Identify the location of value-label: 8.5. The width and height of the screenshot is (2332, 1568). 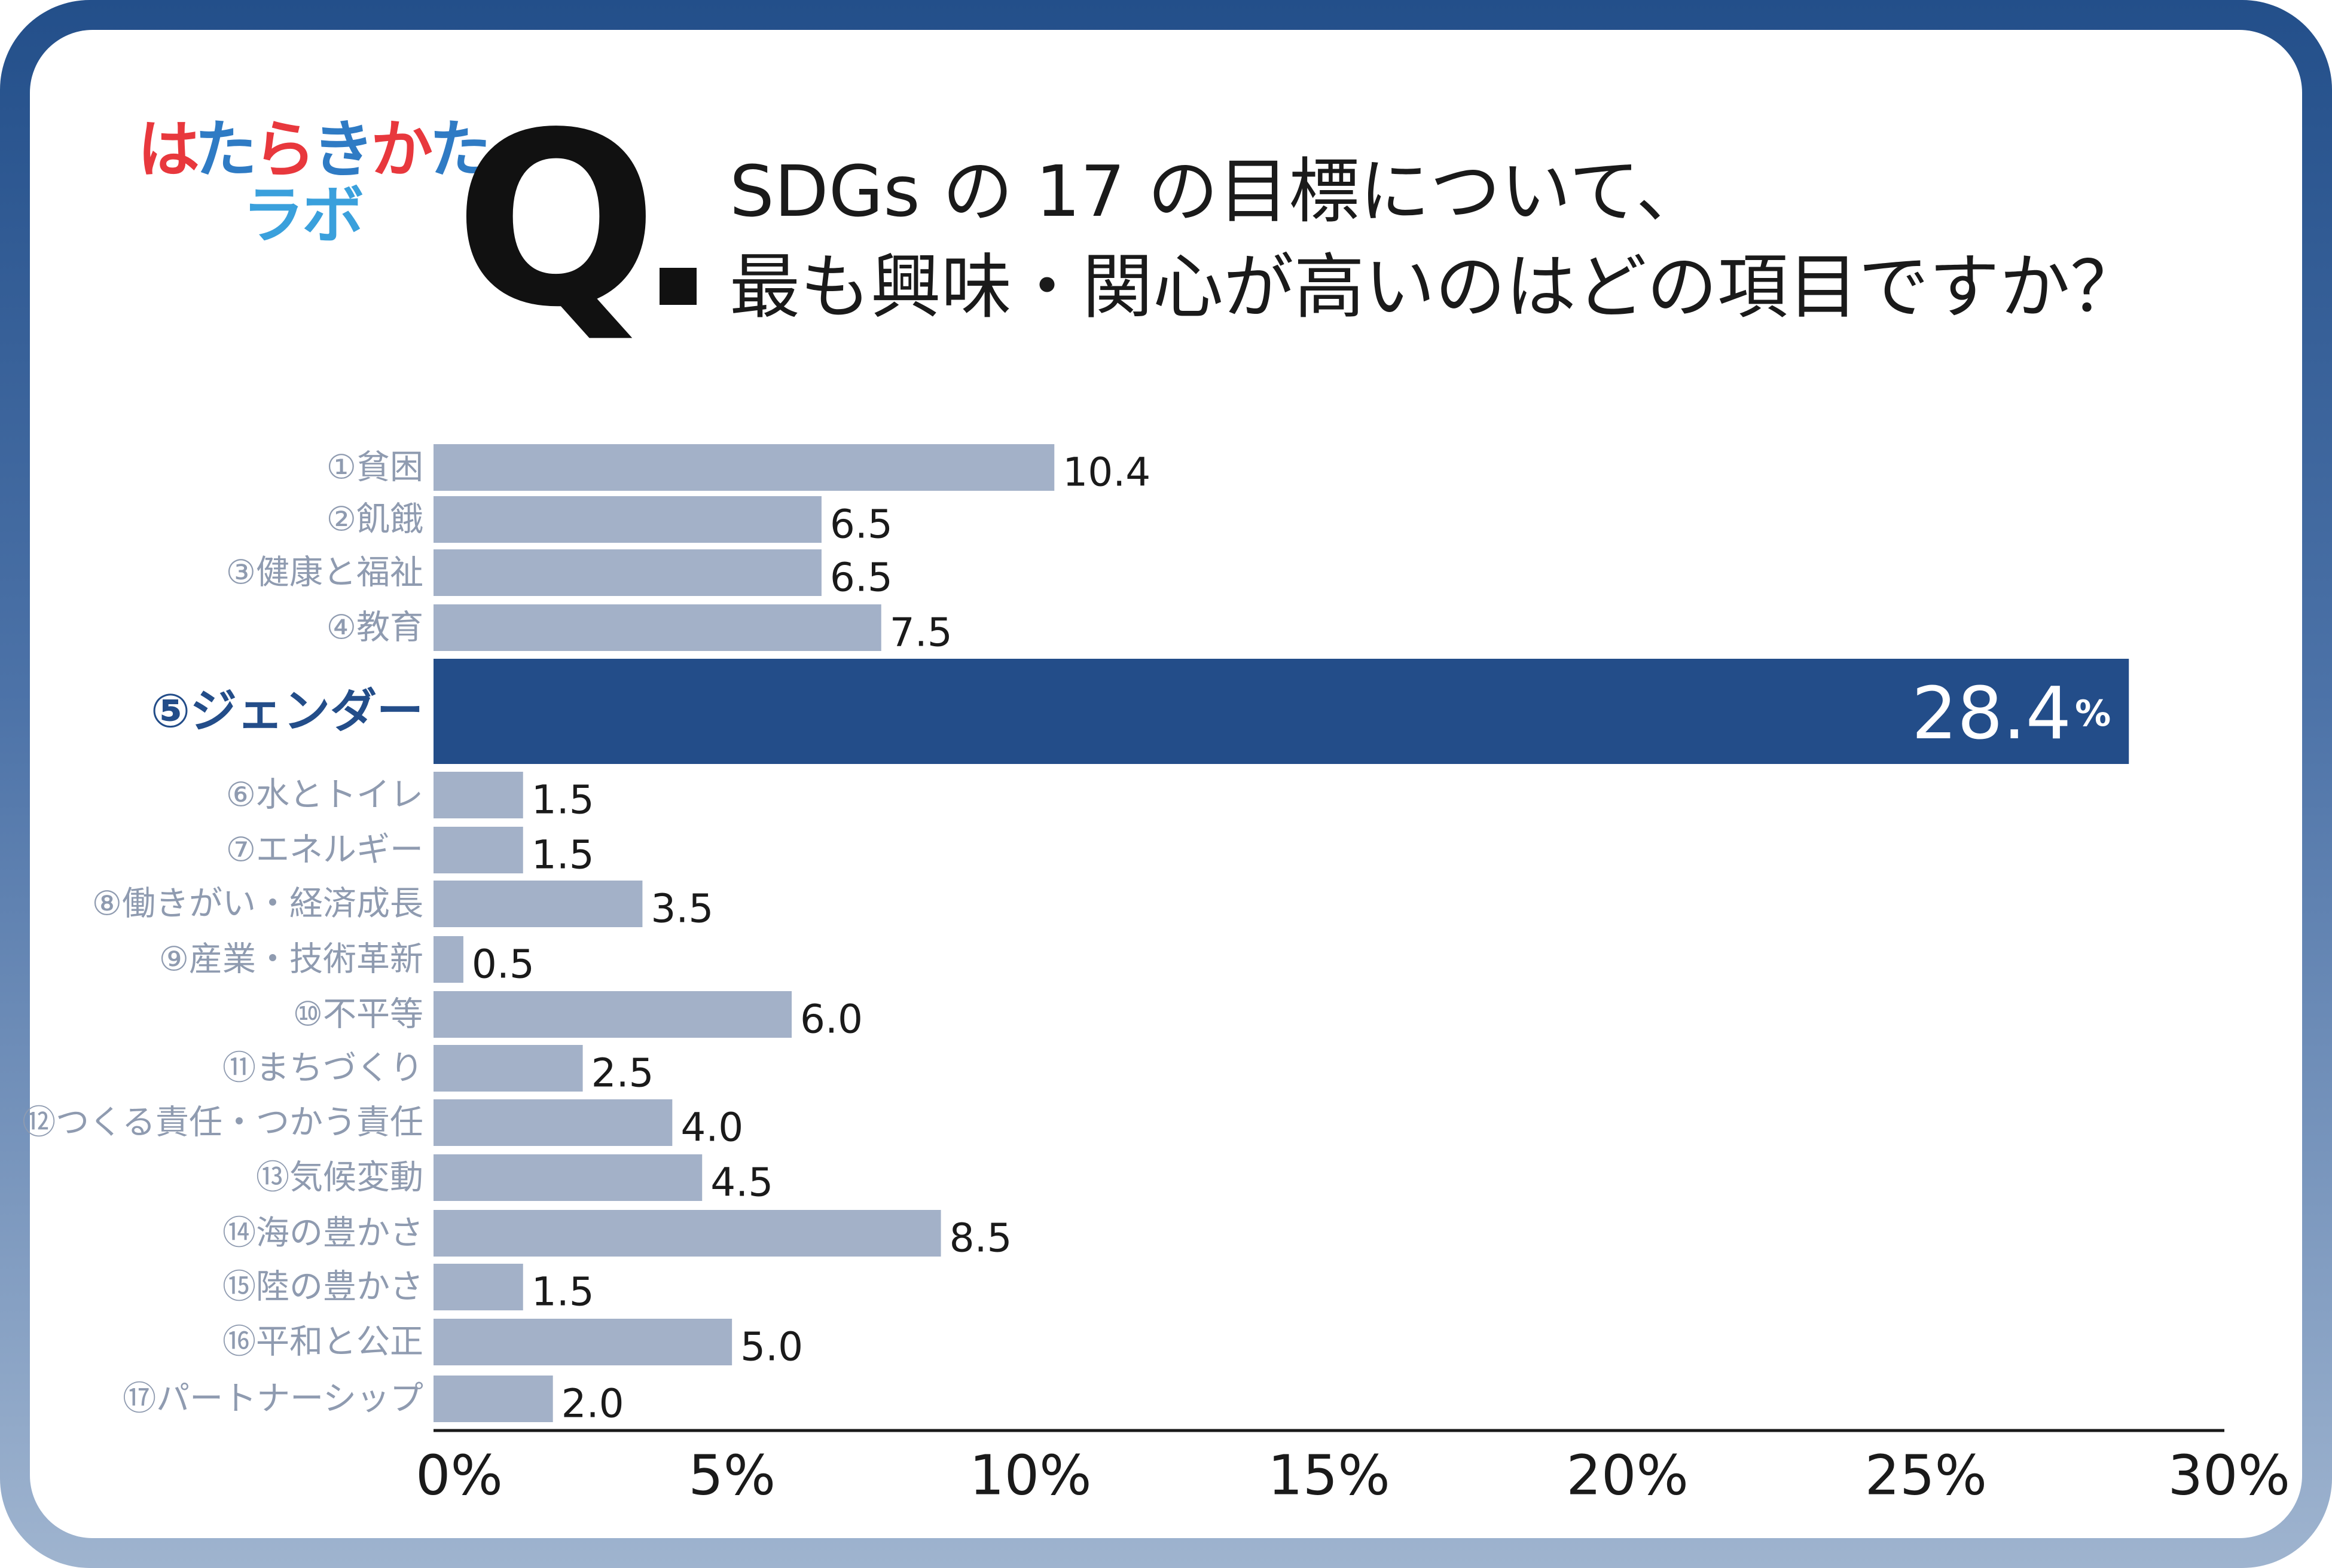
(981, 1238).